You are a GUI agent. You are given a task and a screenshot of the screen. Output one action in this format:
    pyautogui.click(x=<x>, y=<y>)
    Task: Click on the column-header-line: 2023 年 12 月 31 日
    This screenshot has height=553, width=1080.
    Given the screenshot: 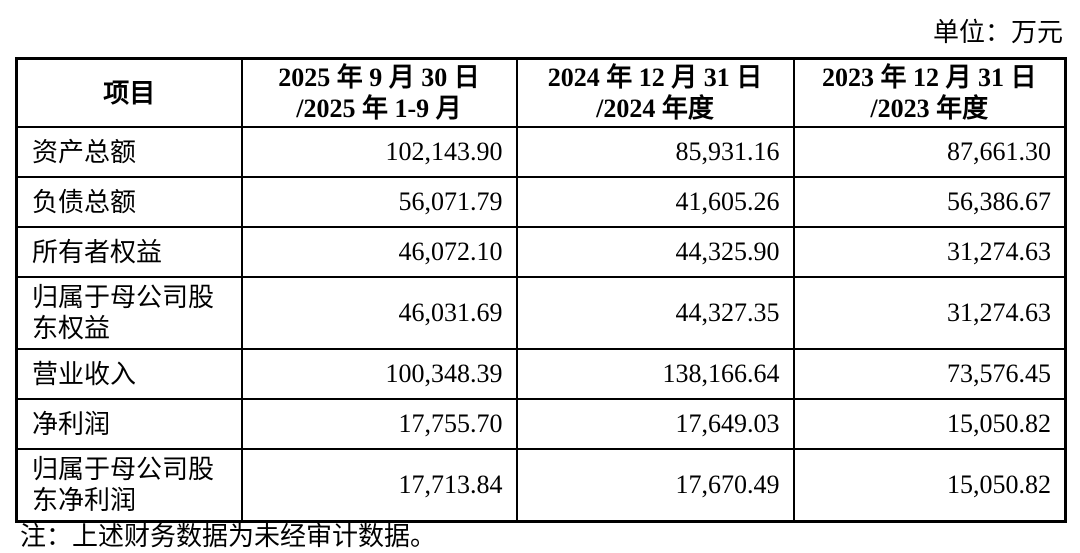 What is the action you would take?
    pyautogui.click(x=929, y=77)
    